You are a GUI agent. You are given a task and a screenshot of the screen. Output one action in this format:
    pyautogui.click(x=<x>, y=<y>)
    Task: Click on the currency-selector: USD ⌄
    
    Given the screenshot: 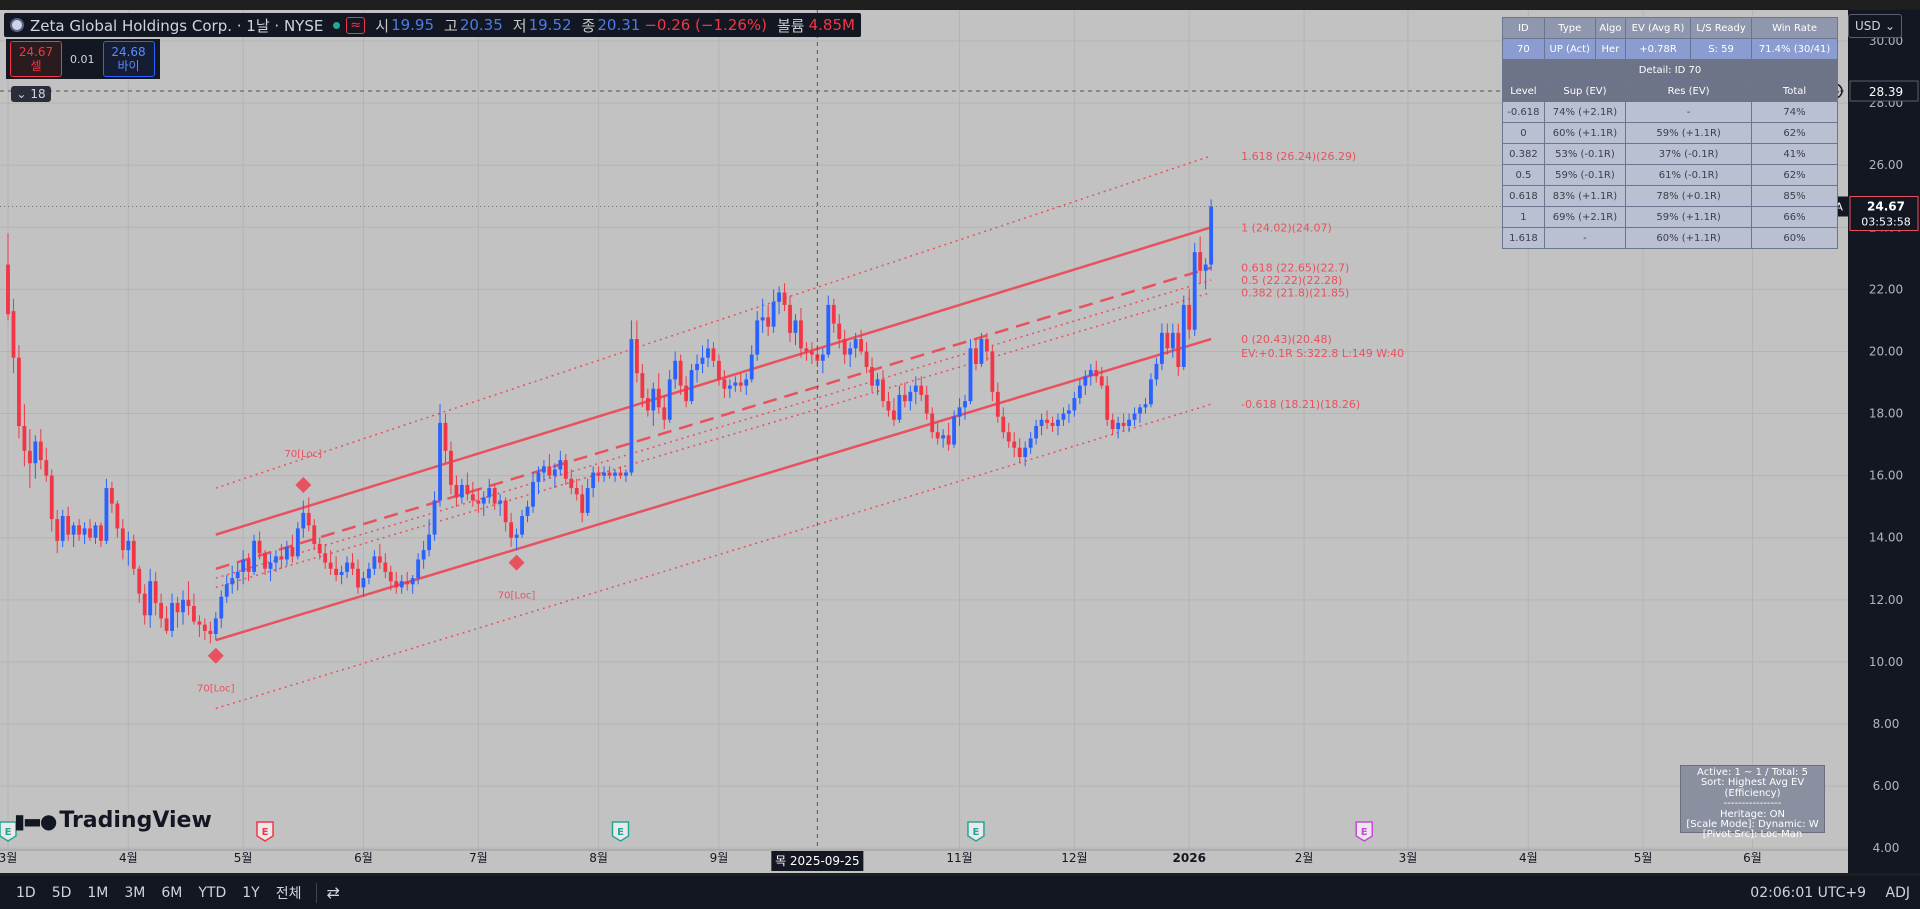 What is the action you would take?
    pyautogui.click(x=1875, y=26)
    